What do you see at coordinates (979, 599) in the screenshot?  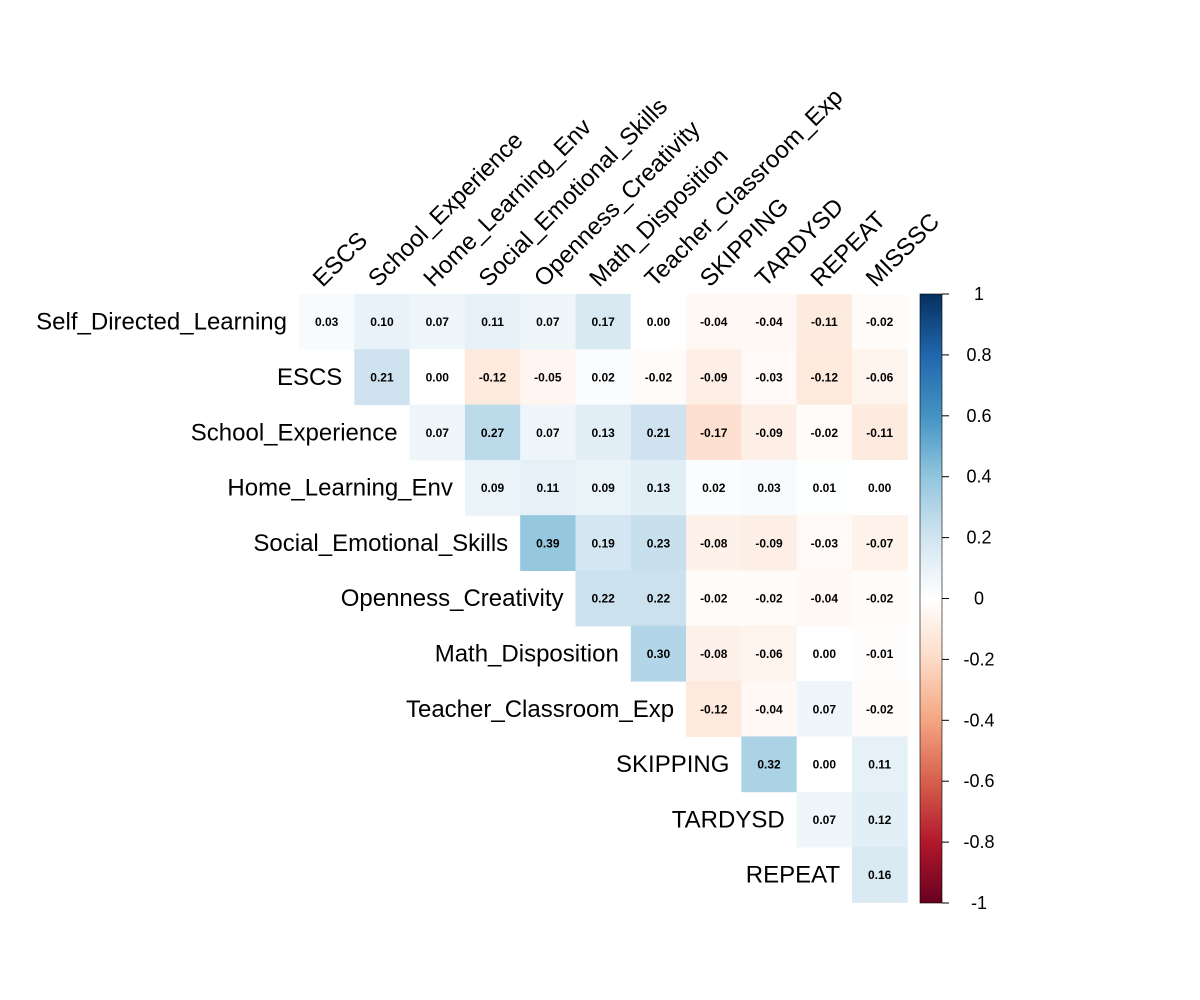 I see `colorbar-tick-label: 0` at bounding box center [979, 599].